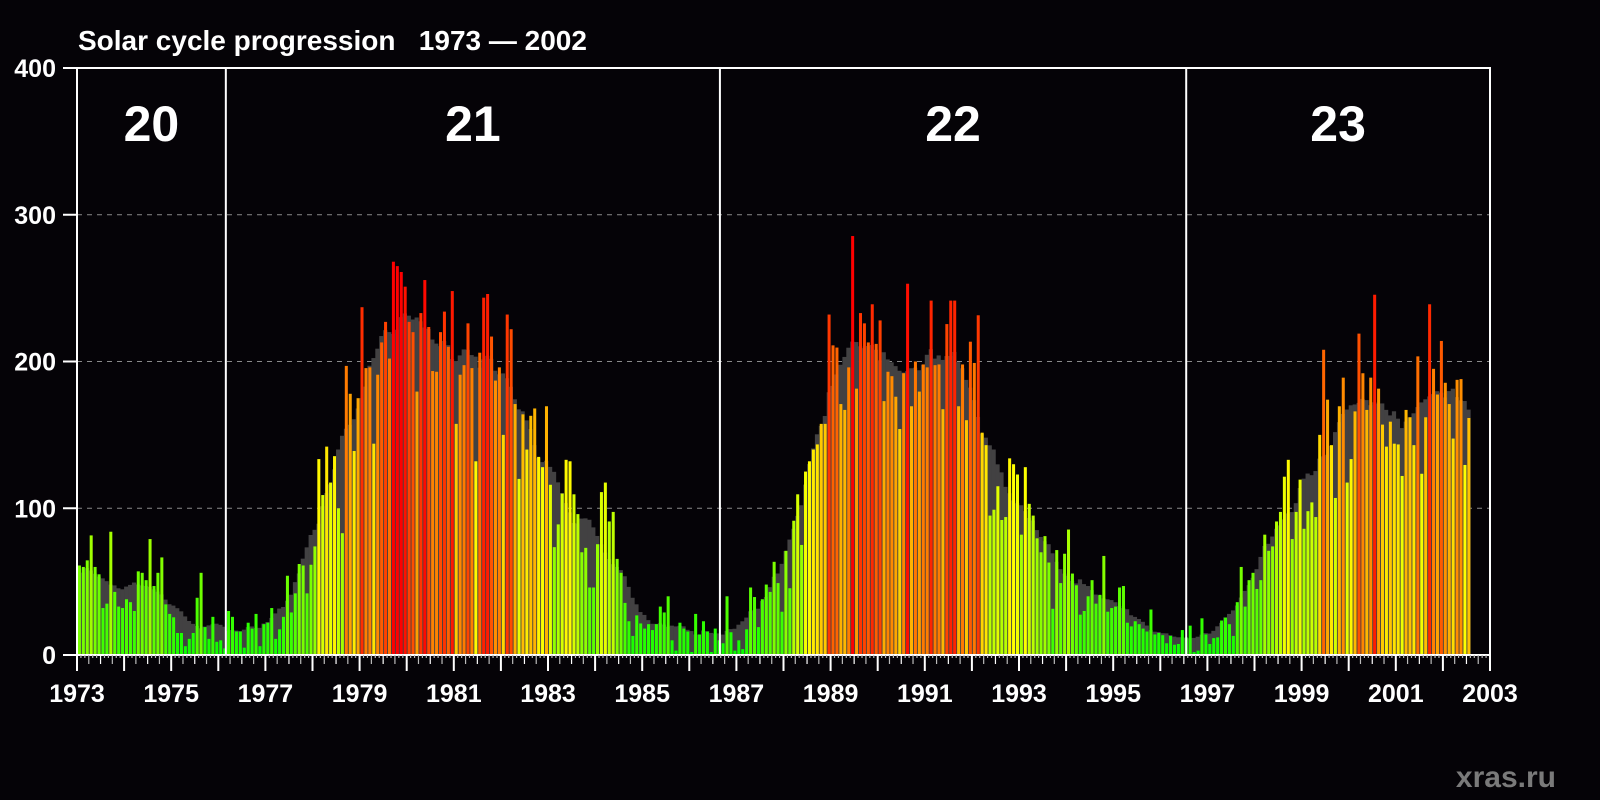  What do you see at coordinates (831, 694) in the screenshot?
I see `x-tick-label: 1989` at bounding box center [831, 694].